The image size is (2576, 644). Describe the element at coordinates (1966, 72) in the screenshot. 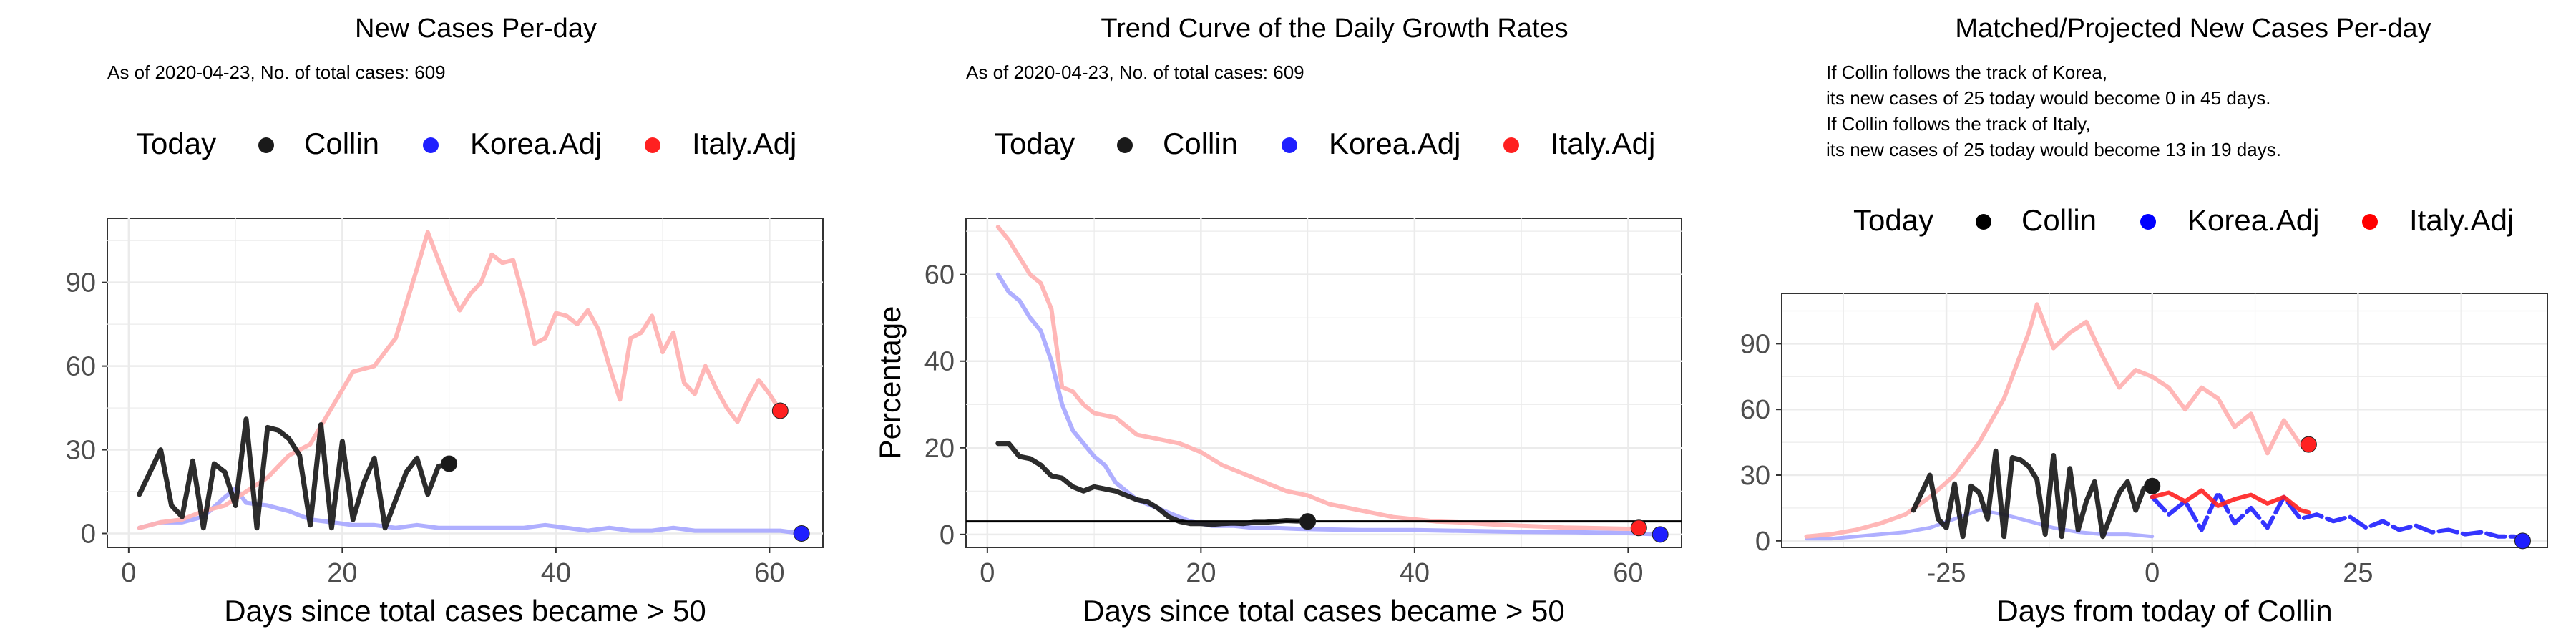

I see `projected-note-line-1: If Collin follows the track of Korea,` at that location.